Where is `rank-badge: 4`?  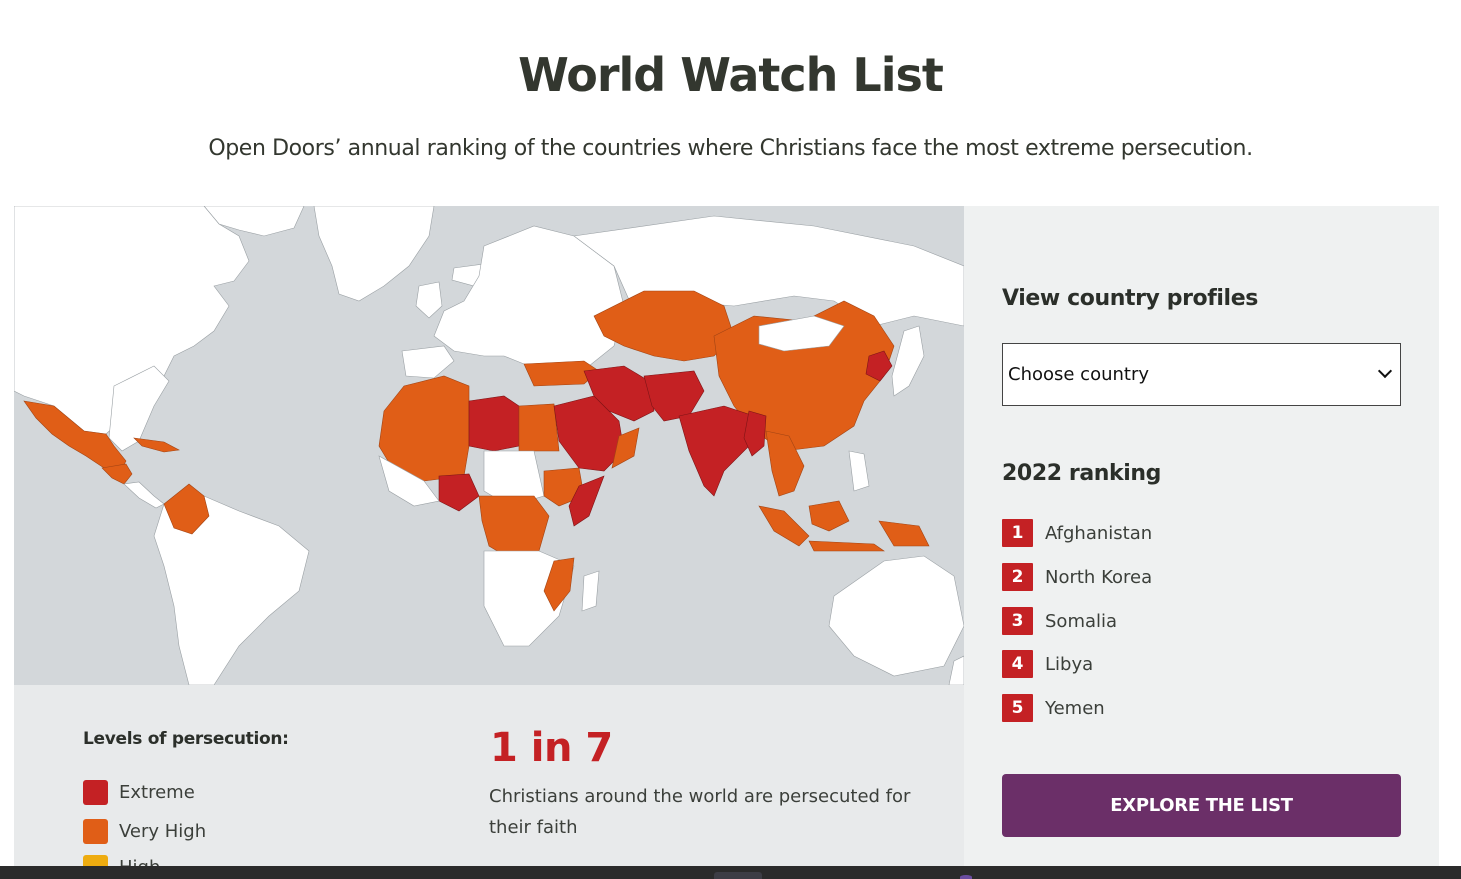 rank-badge: 4 is located at coordinates (1017, 664).